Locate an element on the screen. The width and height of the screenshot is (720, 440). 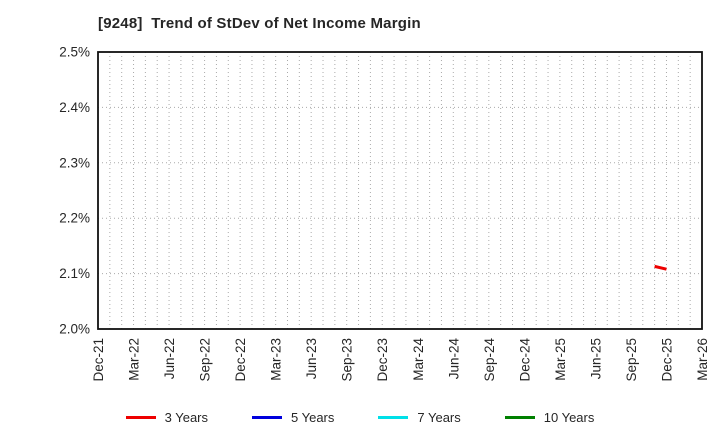
y-tick-label: 2.1% is located at coordinates (74, 273).